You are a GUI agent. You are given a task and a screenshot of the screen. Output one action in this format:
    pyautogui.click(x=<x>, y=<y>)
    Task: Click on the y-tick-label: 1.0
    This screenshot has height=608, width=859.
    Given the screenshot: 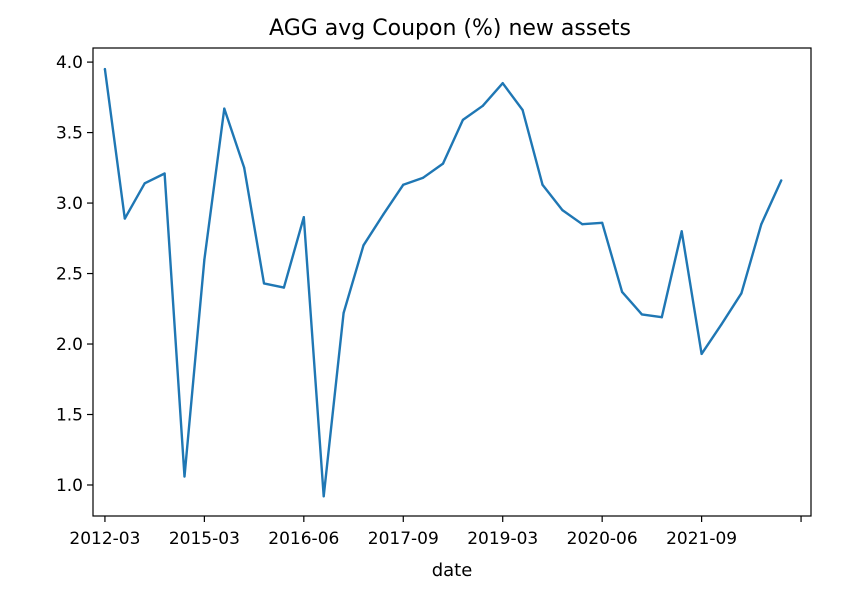 What is the action you would take?
    pyautogui.click(x=69, y=486)
    